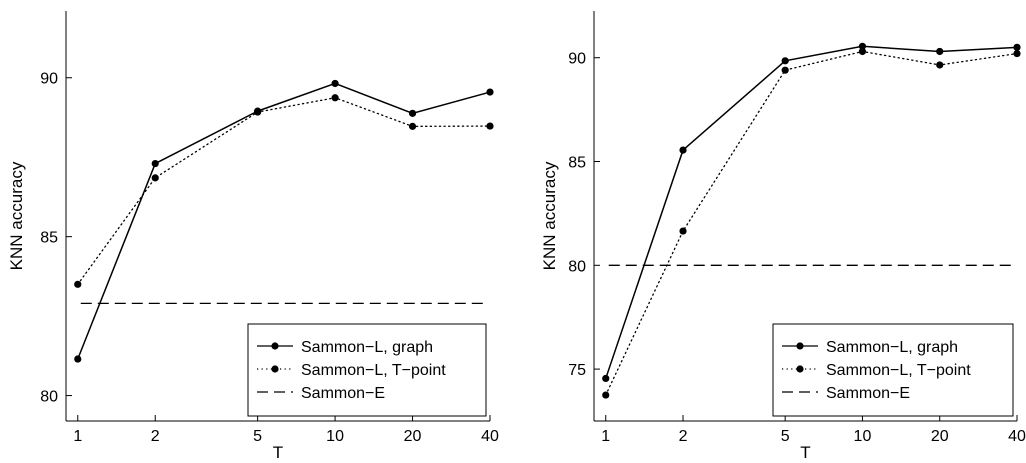  Describe the element at coordinates (577, 370) in the screenshot. I see `y-tick-label: 75` at that location.